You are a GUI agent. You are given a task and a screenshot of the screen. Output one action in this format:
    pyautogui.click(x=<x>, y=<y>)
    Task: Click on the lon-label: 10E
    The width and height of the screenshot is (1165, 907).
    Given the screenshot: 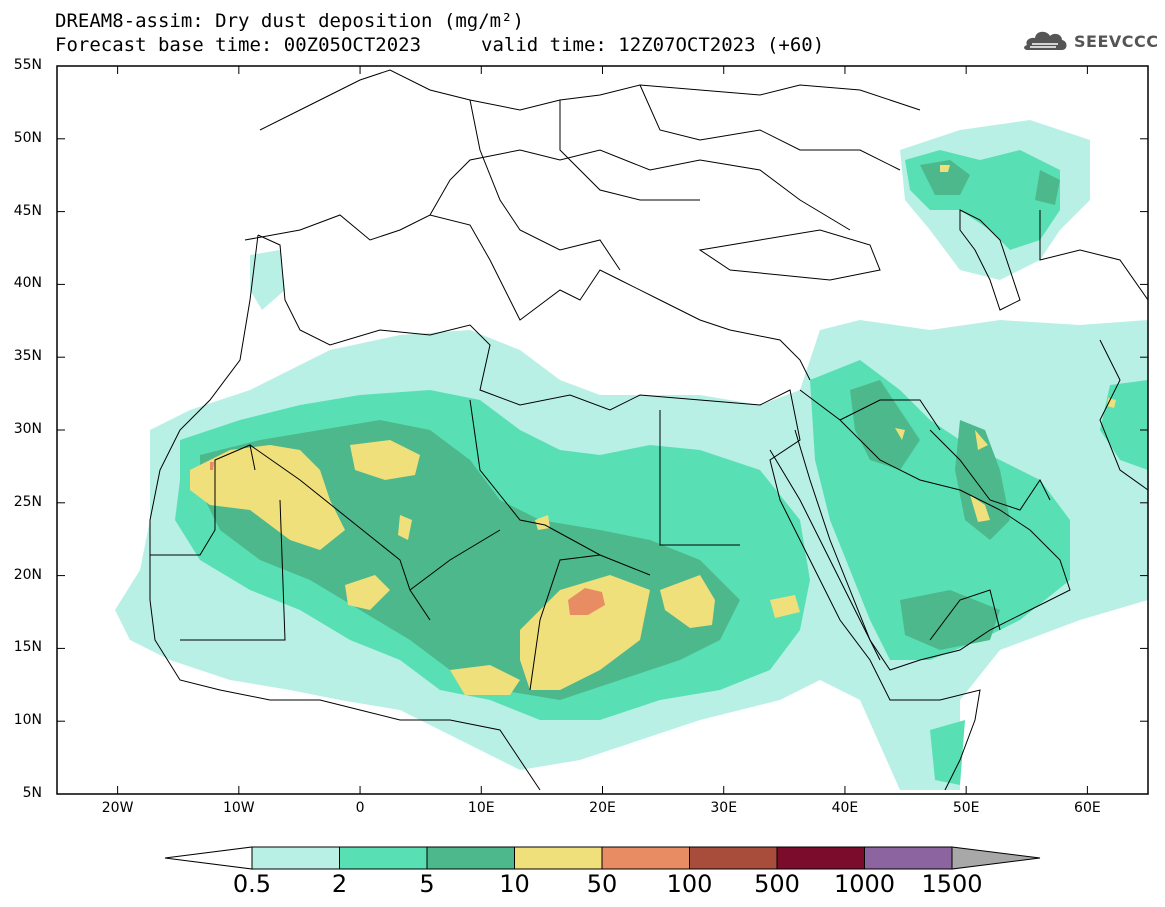 What is the action you would take?
    pyautogui.click(x=481, y=808)
    